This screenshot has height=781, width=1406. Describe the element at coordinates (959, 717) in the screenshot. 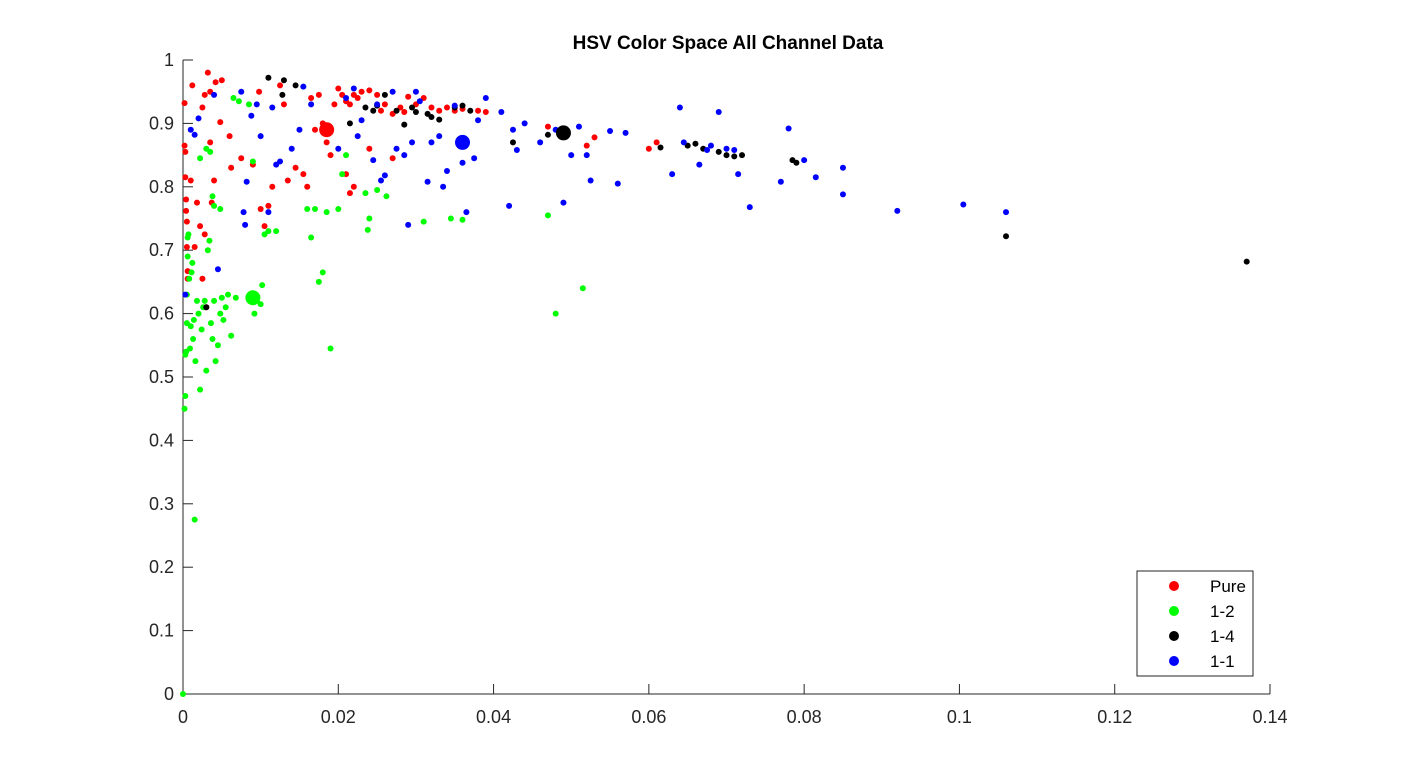

I see `x-tick-label: 0.1` at that location.